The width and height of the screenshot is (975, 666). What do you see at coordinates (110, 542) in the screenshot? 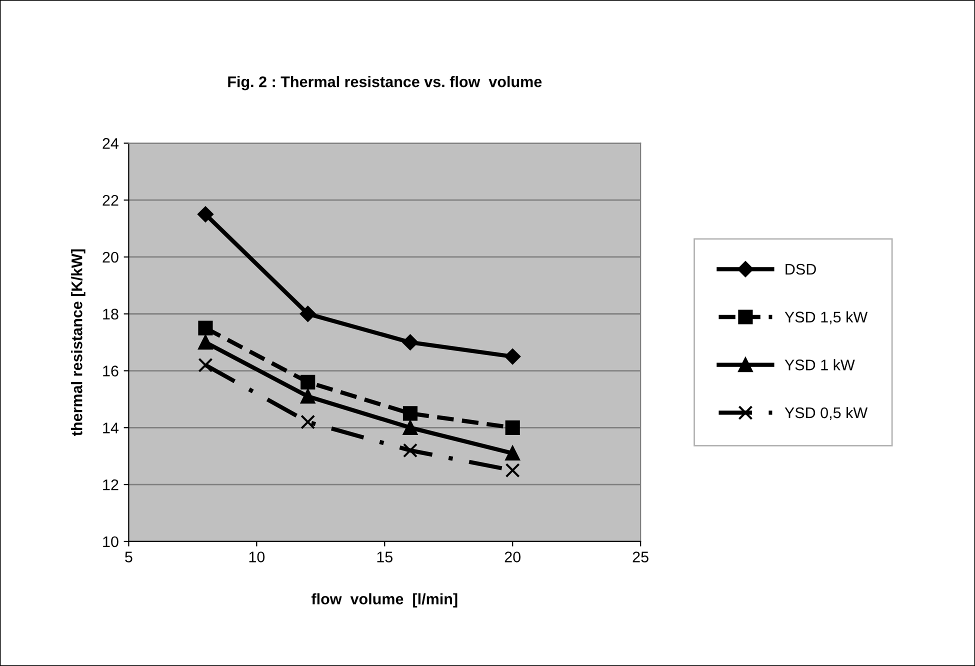
I see `y-tick-label: 10` at bounding box center [110, 542].